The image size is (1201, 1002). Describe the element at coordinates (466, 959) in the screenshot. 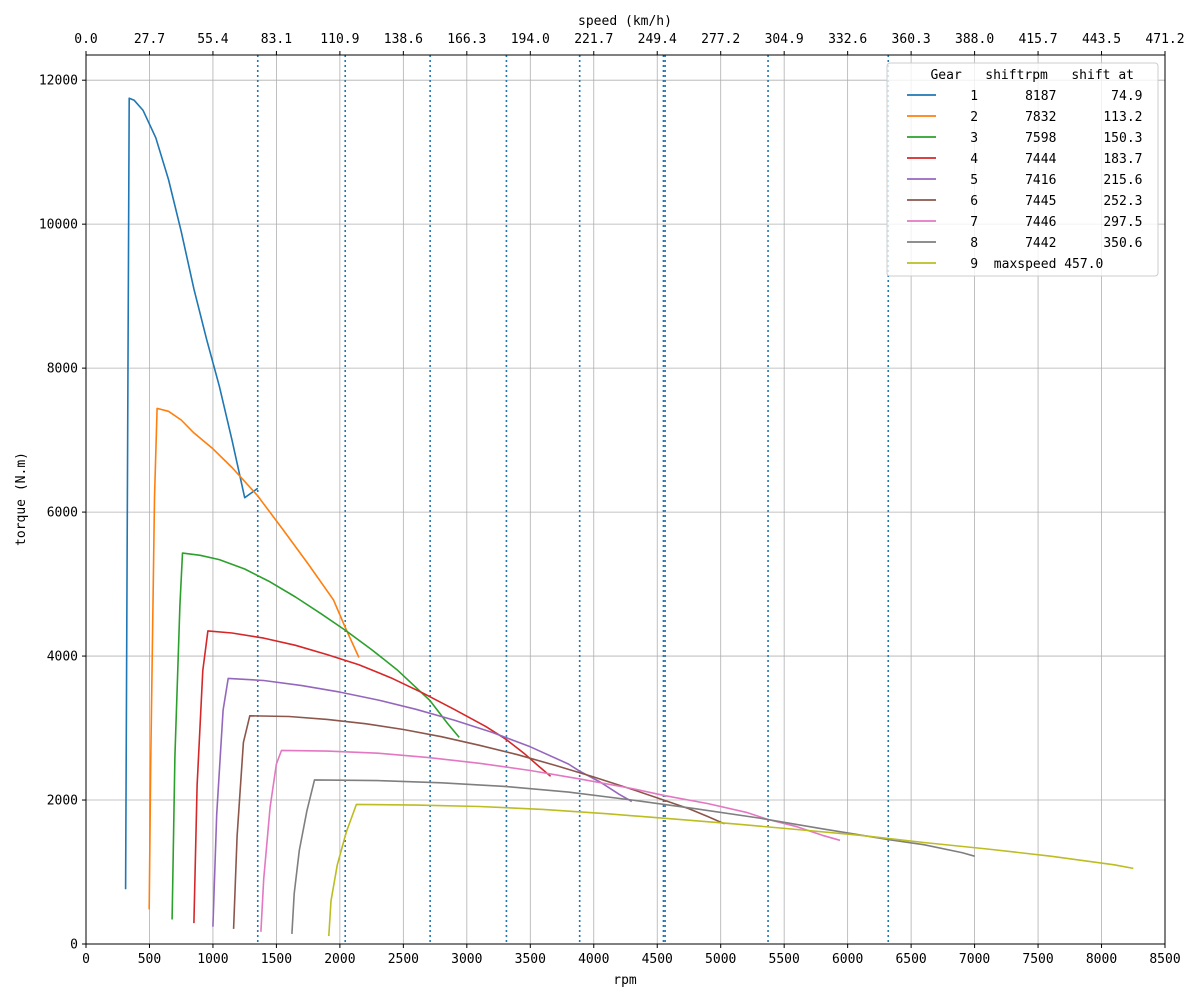

I see `x-tick-label: 3000` at that location.